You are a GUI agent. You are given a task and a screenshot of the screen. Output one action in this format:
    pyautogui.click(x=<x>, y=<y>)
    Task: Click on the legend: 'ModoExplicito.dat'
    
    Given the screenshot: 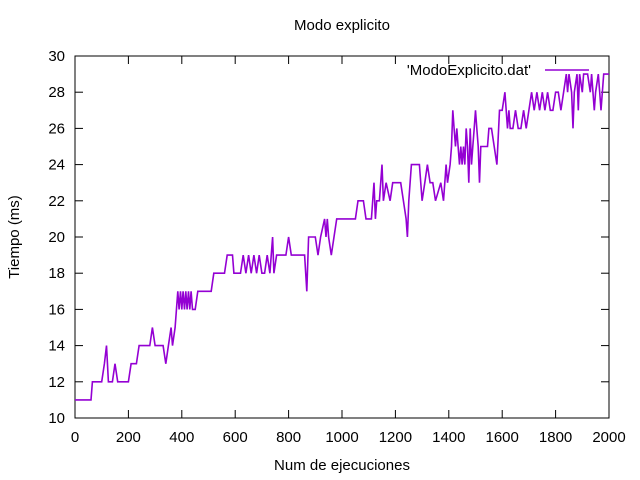 What is the action you would take?
    pyautogui.click(x=498, y=70)
    